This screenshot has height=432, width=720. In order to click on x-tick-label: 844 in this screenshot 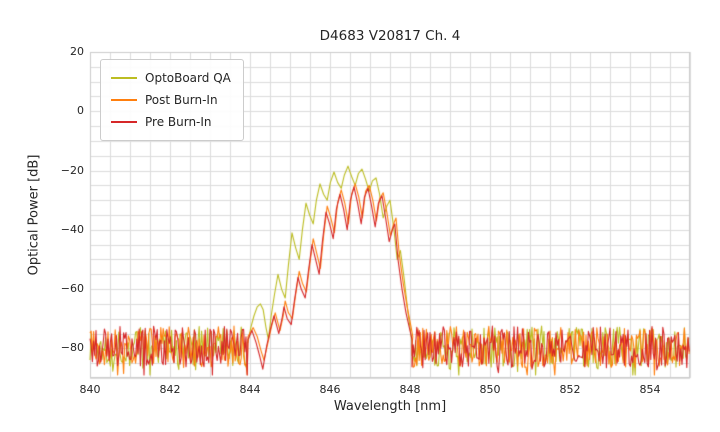, I will do `click(250, 389)`.